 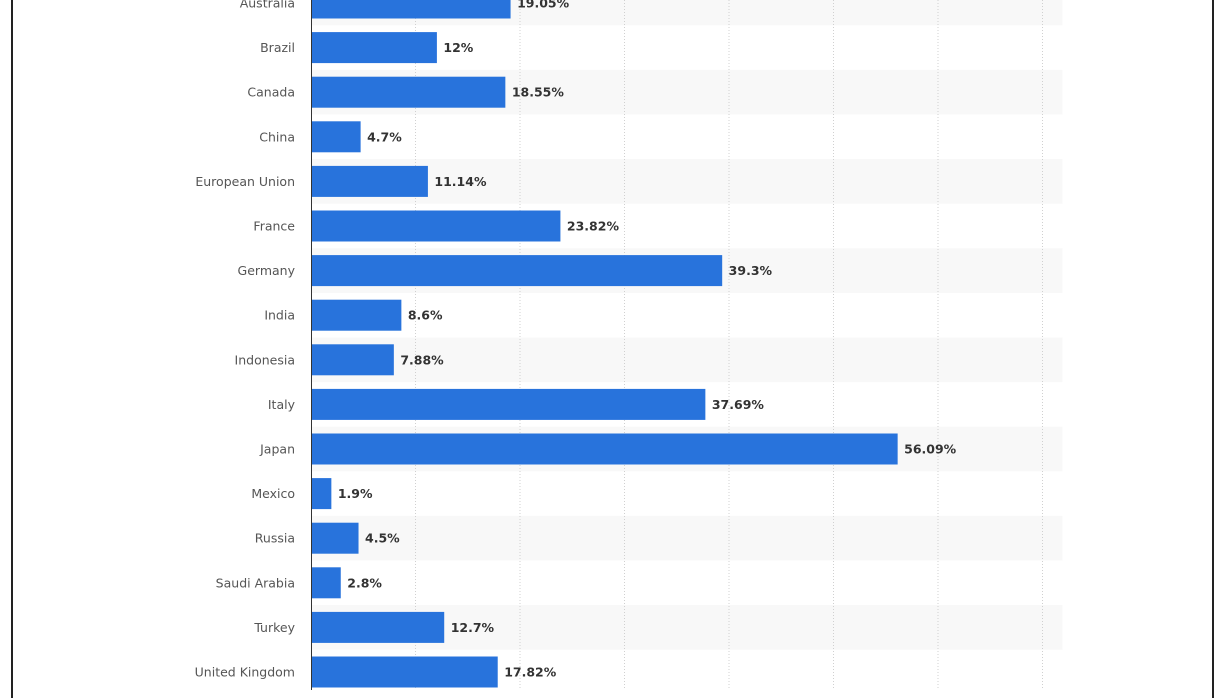 I want to click on value-label: 19.05%, so click(x=543, y=5).